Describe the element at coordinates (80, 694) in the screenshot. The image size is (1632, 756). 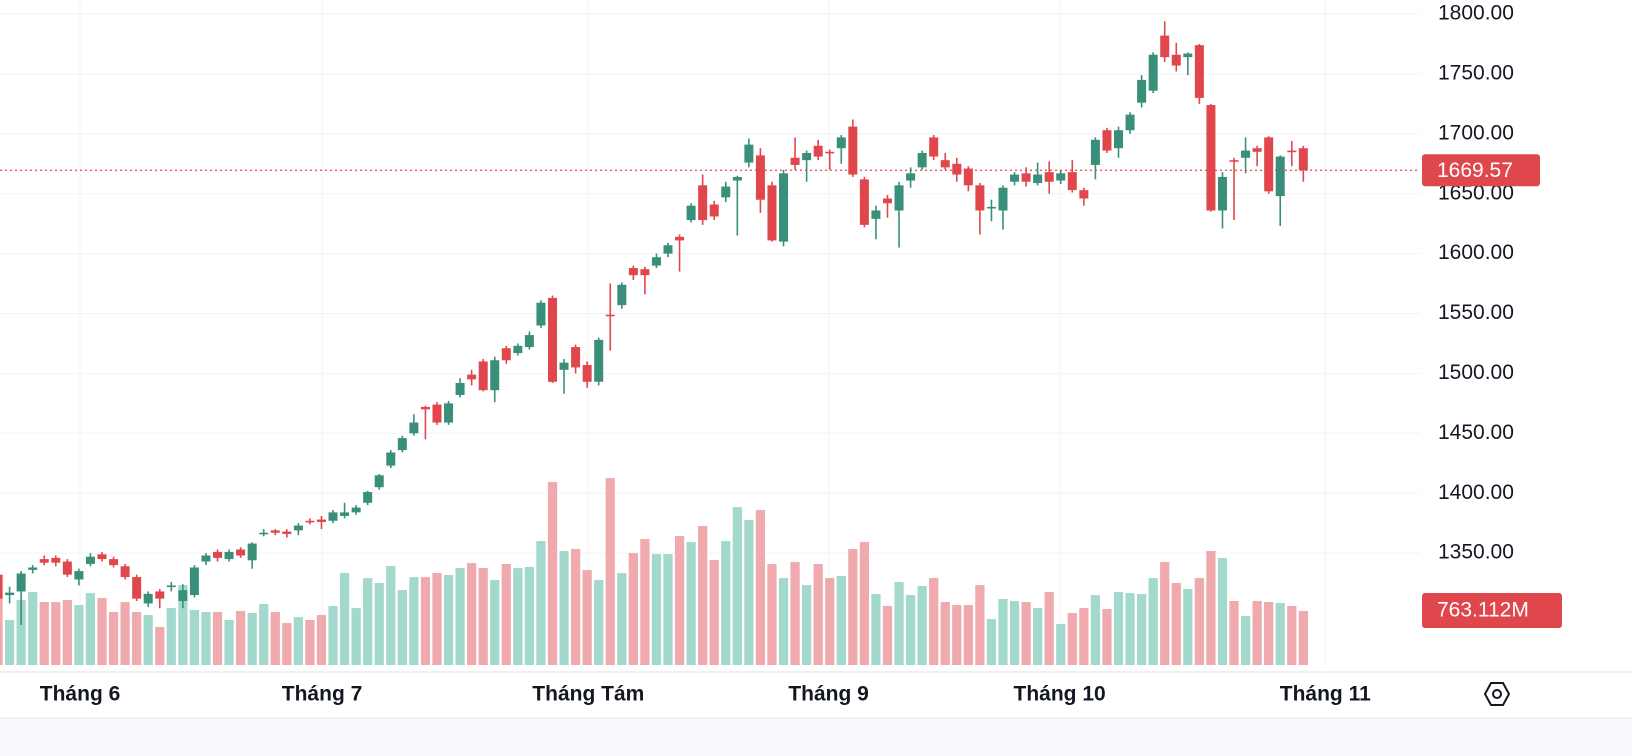
I see `x-tick-label: Tháng 6` at that location.